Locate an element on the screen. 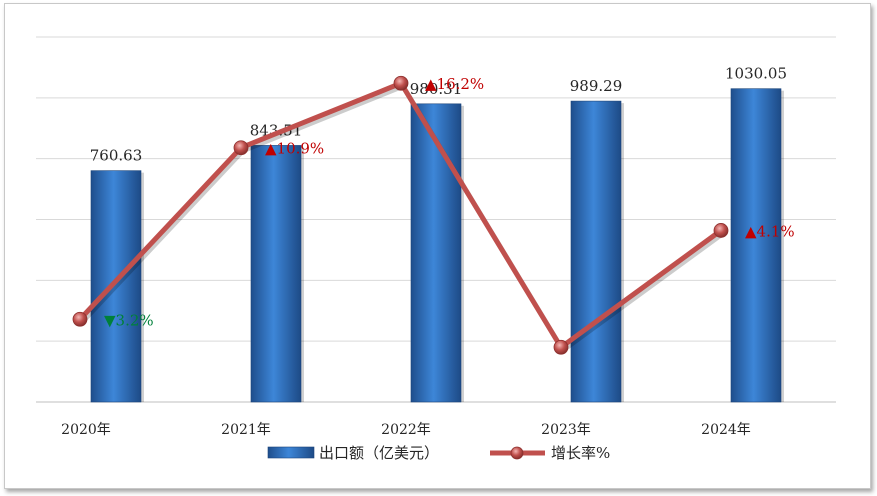  growth-rate-label: ▲10.9% is located at coordinates (294, 149).